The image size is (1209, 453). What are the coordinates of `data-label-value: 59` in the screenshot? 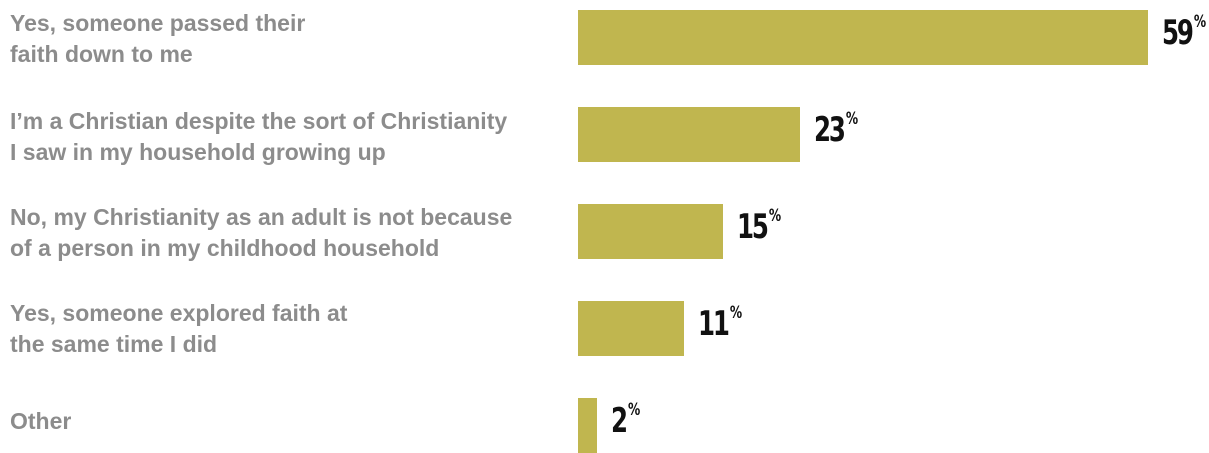 It's located at (1178, 33).